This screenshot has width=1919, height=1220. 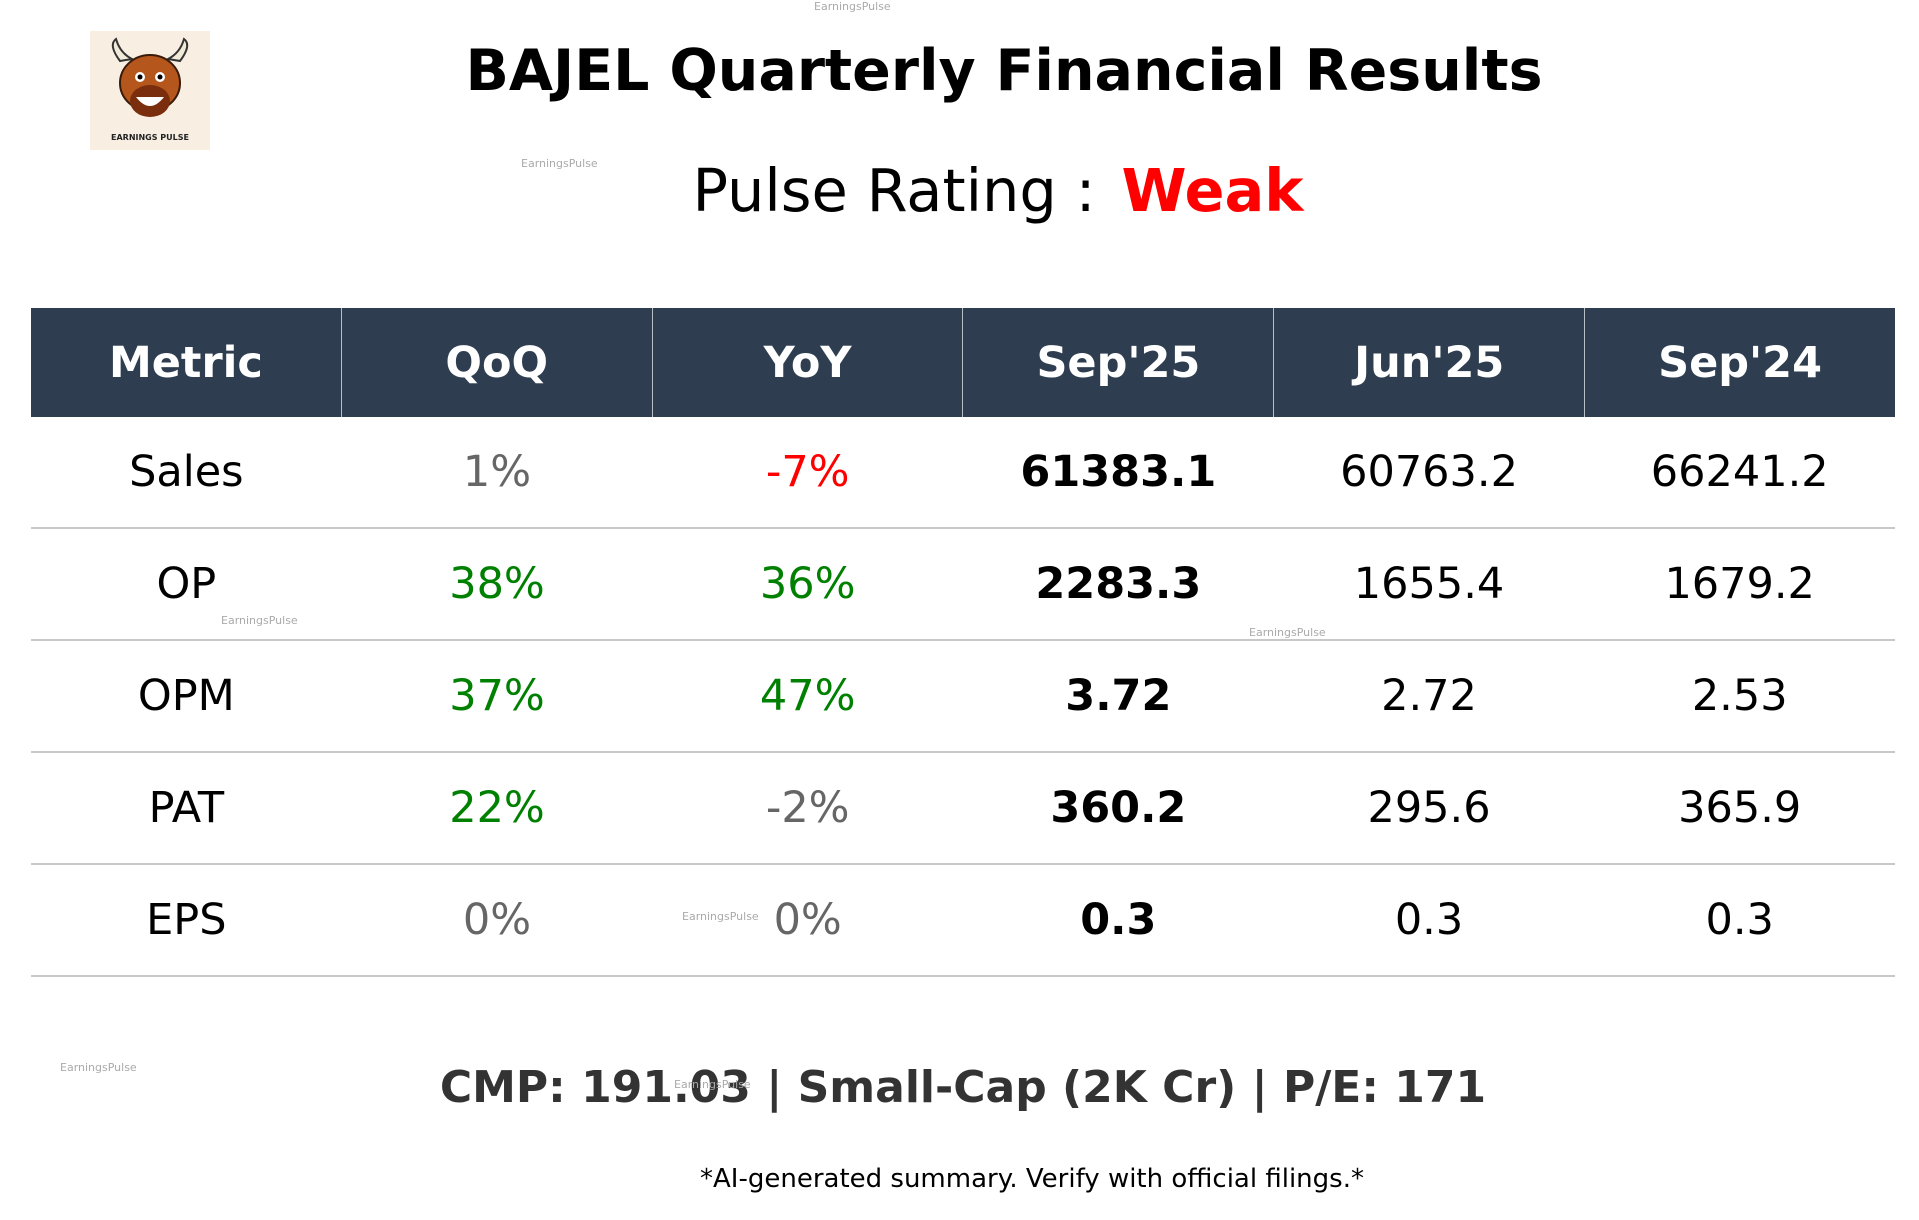 I want to click on cell: 295.6, so click(x=1429, y=808).